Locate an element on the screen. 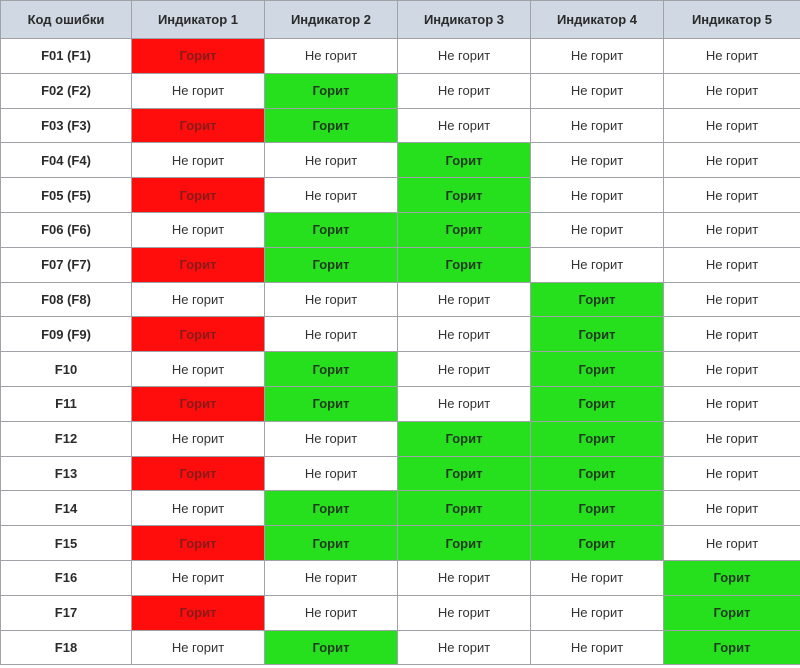 Image resolution: width=800 pixels, height=668 pixels. table-row: F17 Горит Не горит Не горит Не горит Горит is located at coordinates (400, 612).